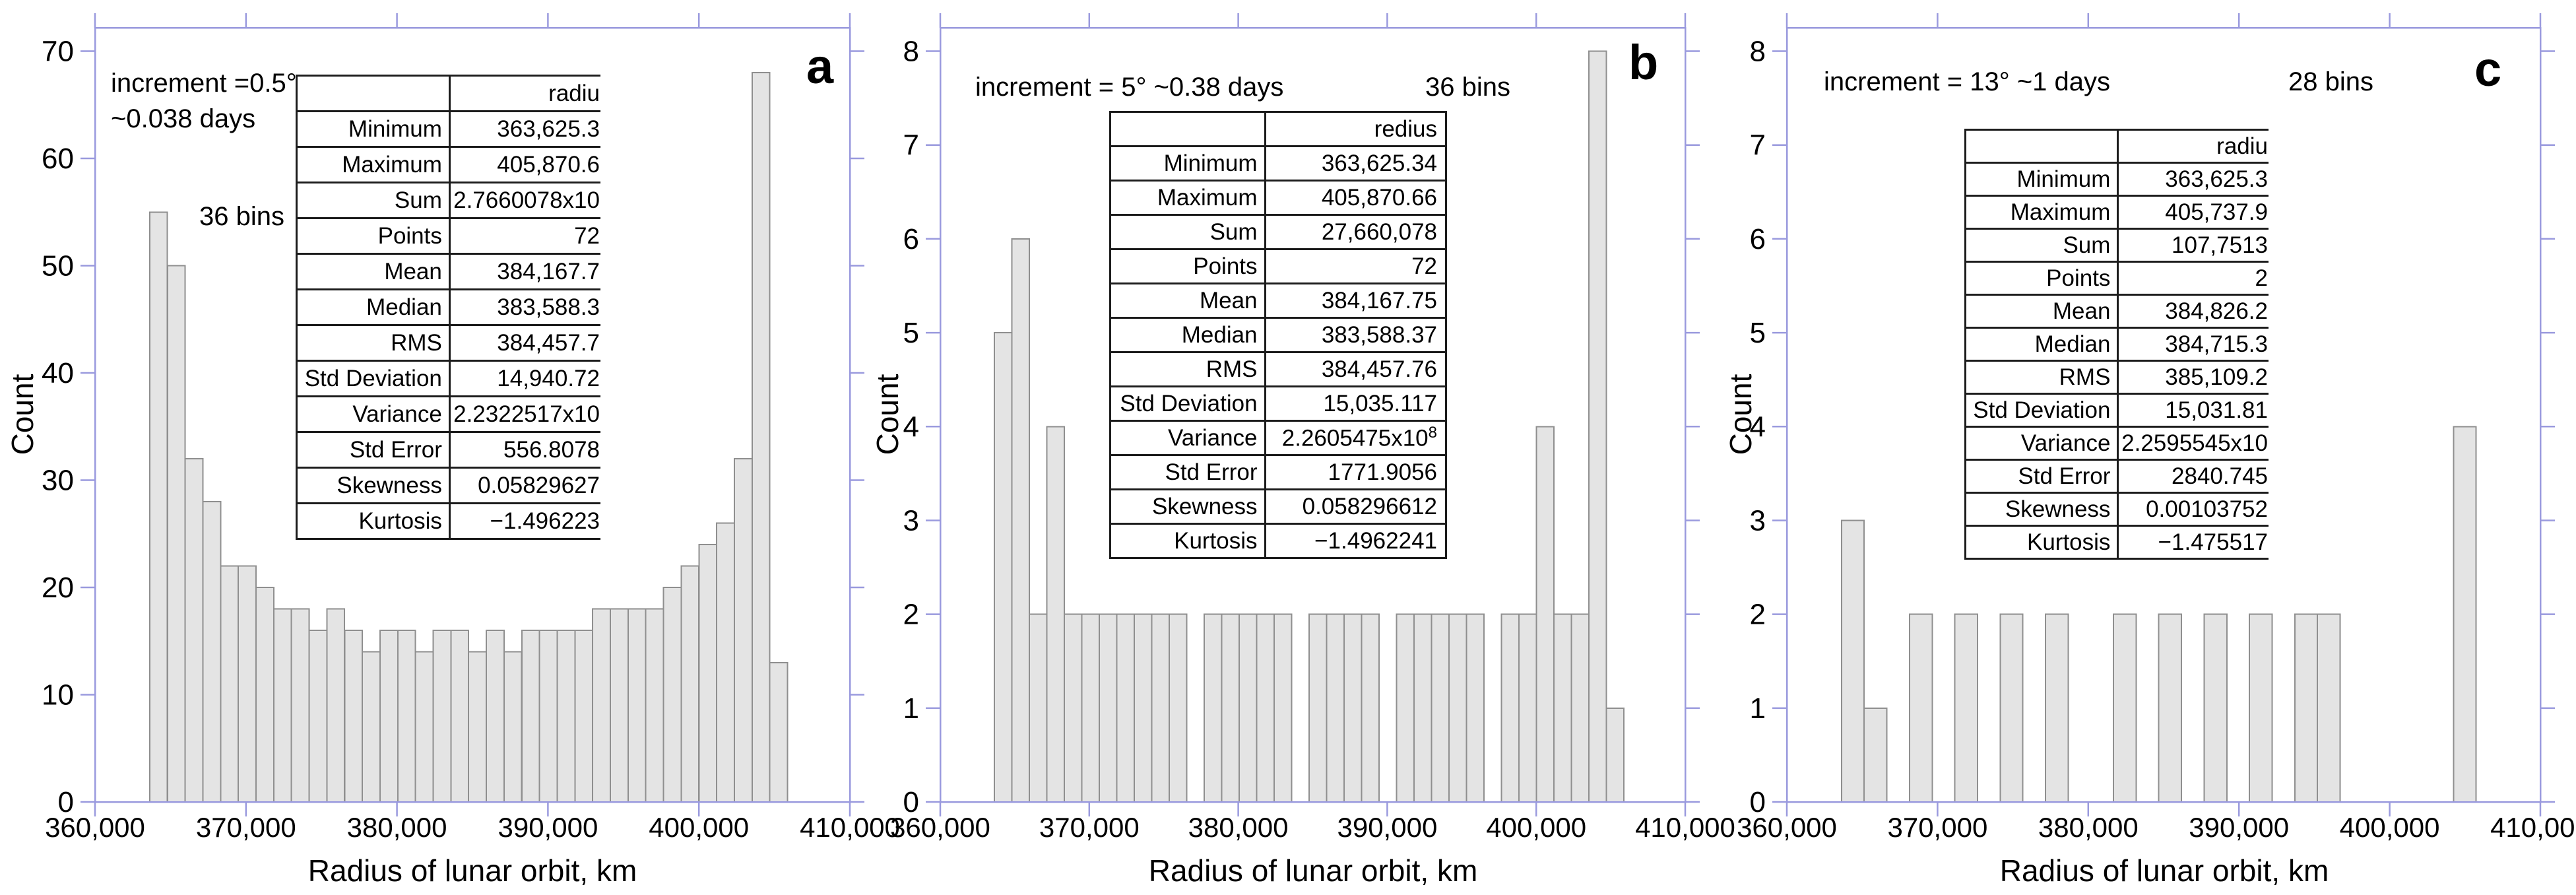 Image resolution: width=2576 pixels, height=895 pixels. I want to click on stats-row-value: 2.2605475x10⁸, so click(1355, 438).